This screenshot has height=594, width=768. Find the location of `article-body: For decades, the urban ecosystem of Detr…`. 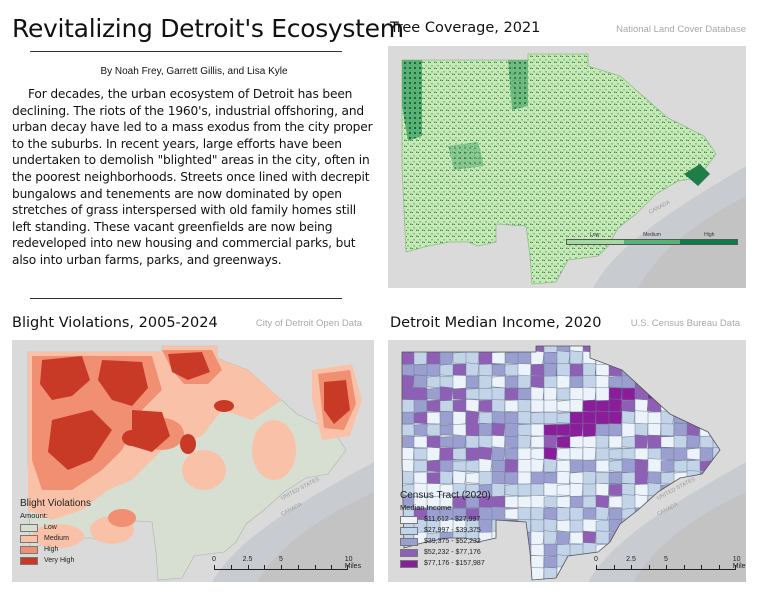

article-body: For decades, the urban ecosystem of Detr… is located at coordinates (192, 177).